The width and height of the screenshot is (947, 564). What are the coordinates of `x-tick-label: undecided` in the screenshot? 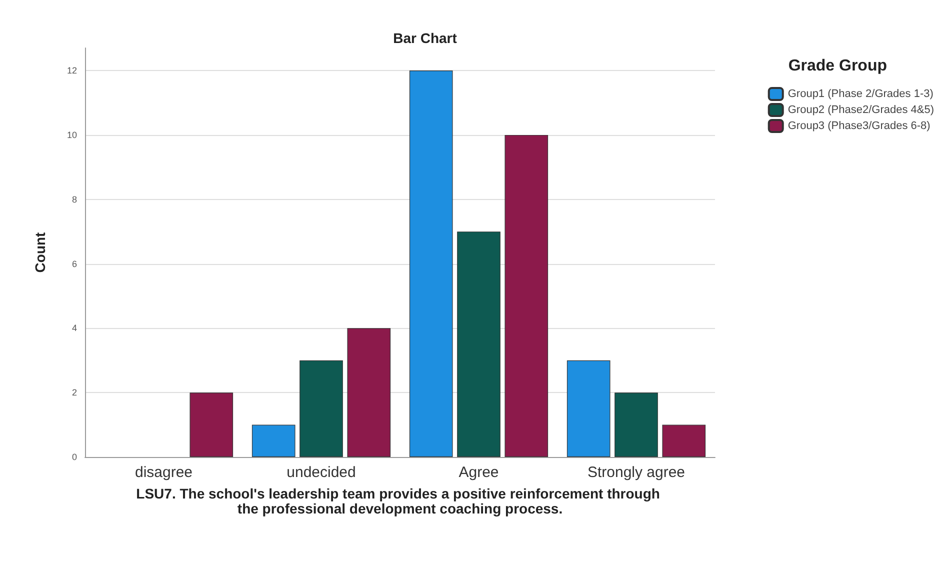 It's located at (321, 472).